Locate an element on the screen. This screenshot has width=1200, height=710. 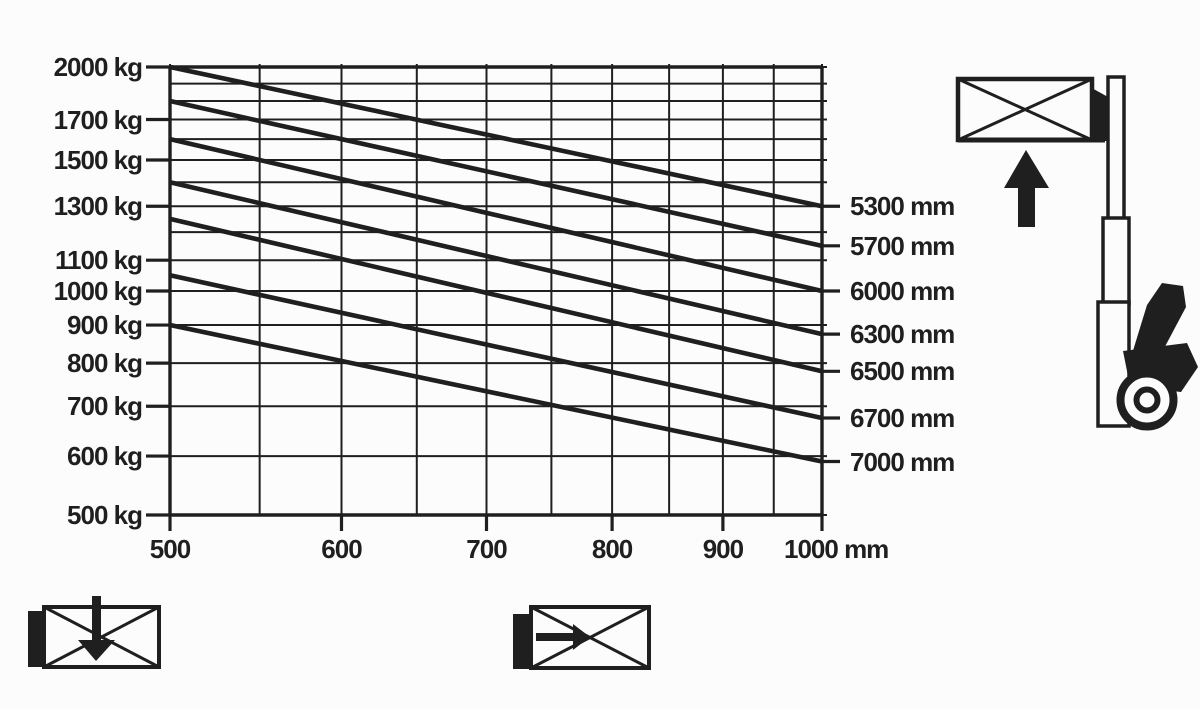
x-axis-label: 600 is located at coordinates (341, 549).